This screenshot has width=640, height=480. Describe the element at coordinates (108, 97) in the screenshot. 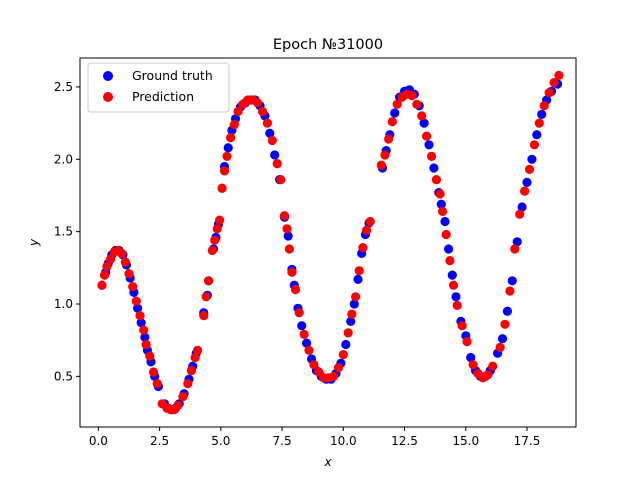

I see `legend-marker-prediction` at that location.